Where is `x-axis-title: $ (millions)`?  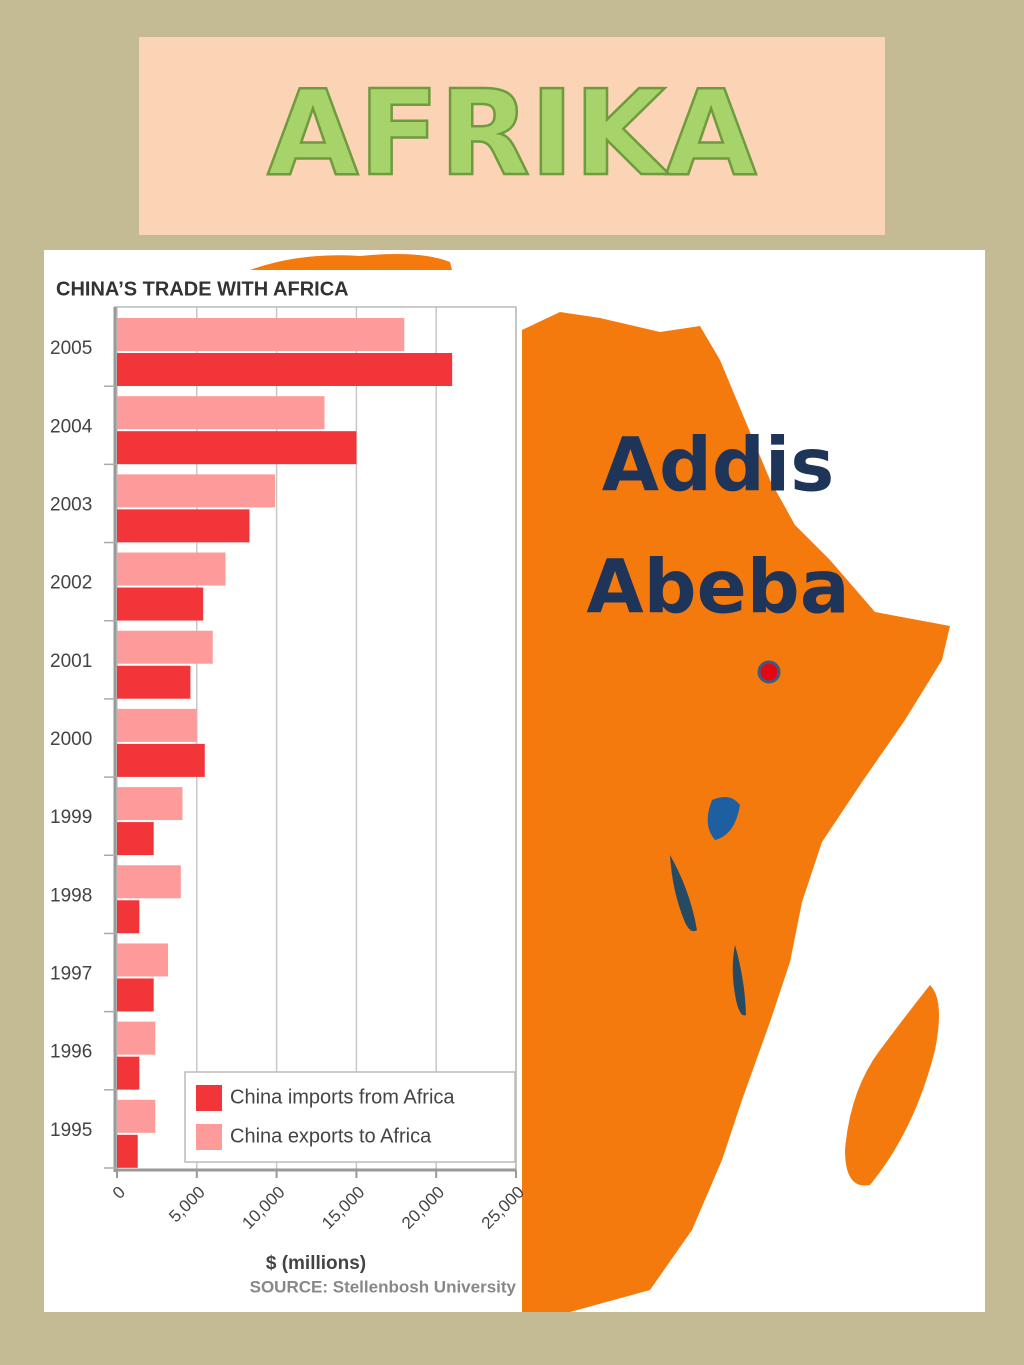 x-axis-title: $ (millions) is located at coordinates (316, 1263).